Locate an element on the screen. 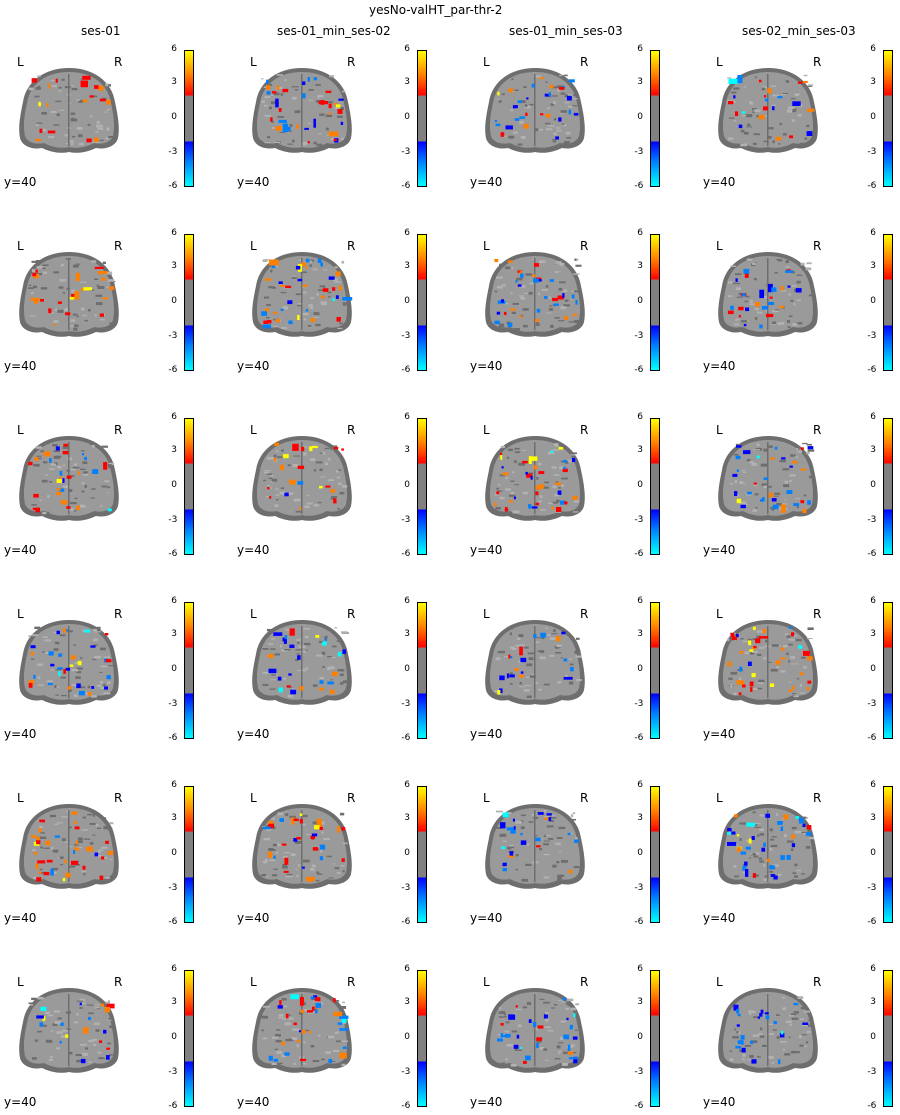 The width and height of the screenshot is (900, 1115). colorbar-tick-label: -3 is located at coordinates (639, 336).